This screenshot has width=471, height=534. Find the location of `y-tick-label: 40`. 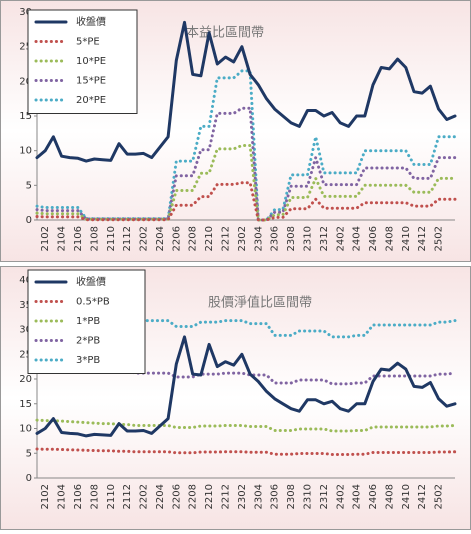

y-tick-label: 40 is located at coordinates (25, 280).